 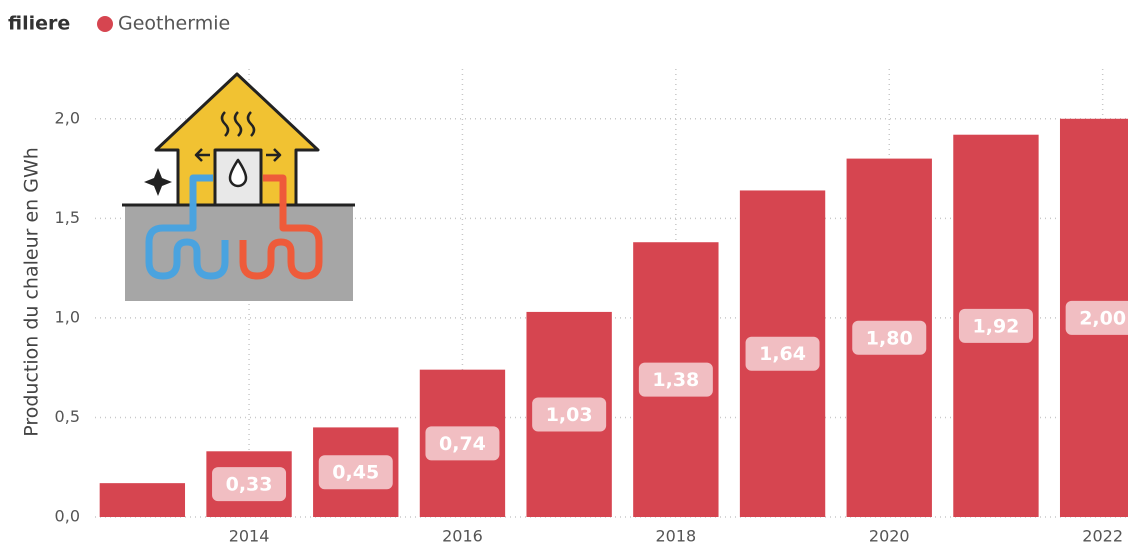 I want to click on x-tick-label: 2018, so click(x=675, y=536).